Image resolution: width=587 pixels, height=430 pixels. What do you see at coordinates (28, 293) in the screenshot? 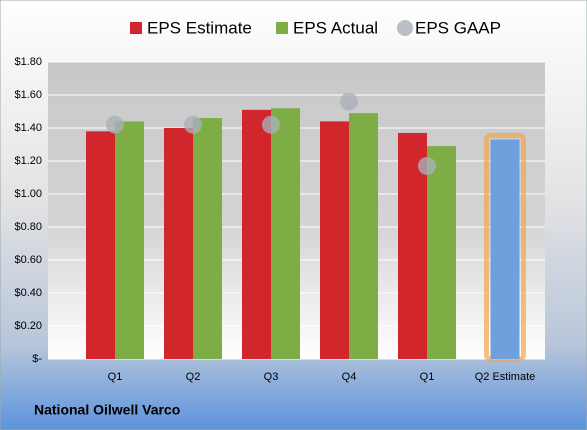
I see `y-tick-label: $0.40` at bounding box center [28, 293].